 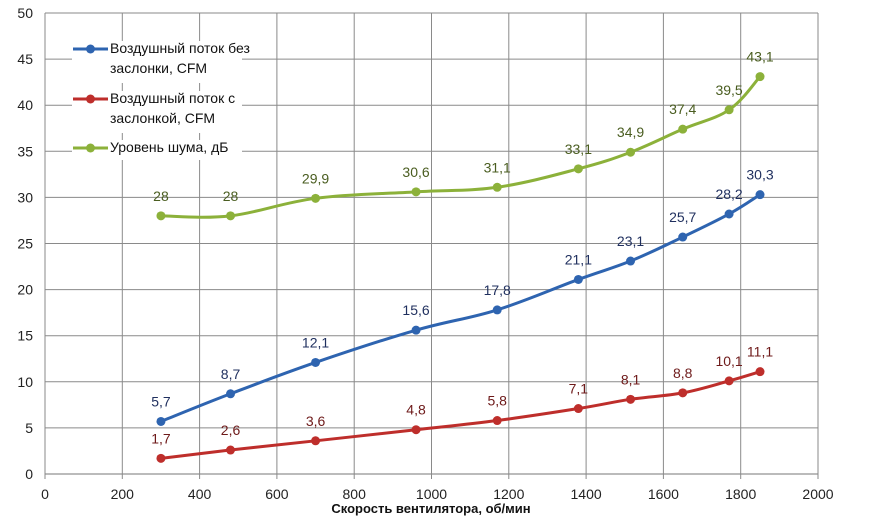 What do you see at coordinates (316, 421) in the screenshot?
I see `data-label: 3,6` at bounding box center [316, 421].